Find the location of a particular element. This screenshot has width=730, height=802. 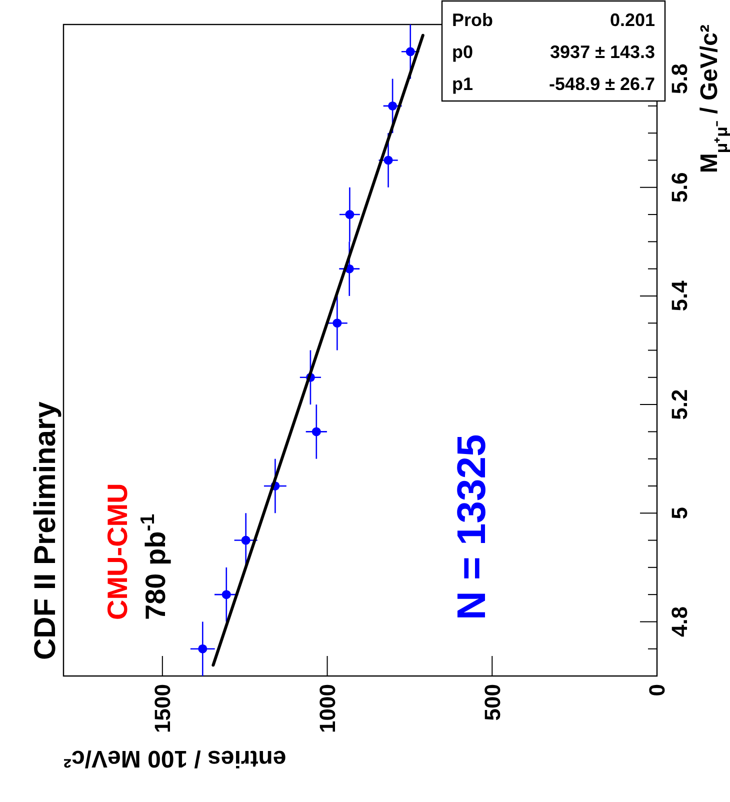

x-tick-label: 1500 is located at coordinates (163, 708).